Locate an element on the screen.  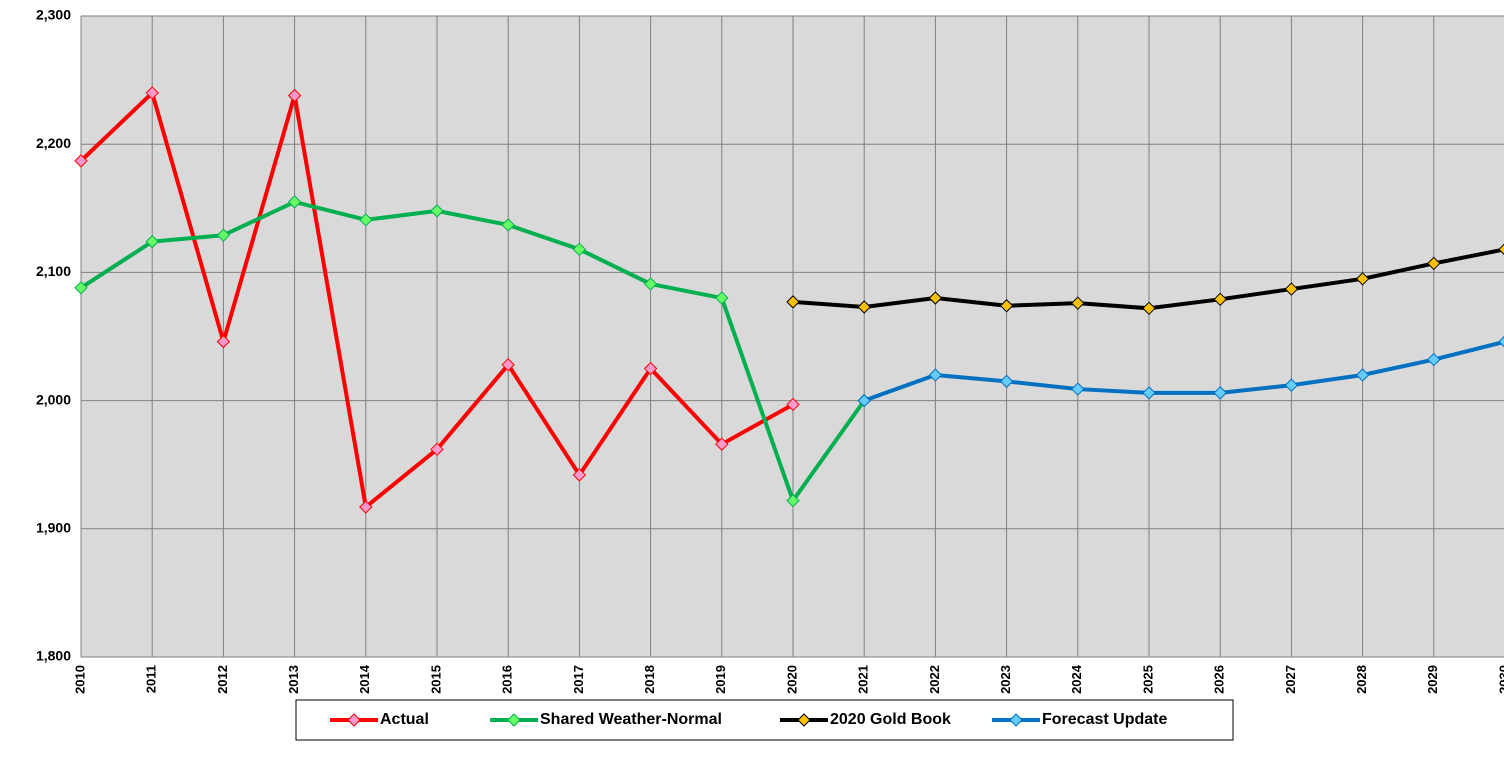
y-tick-label: 2,300 is located at coordinates (53, 15).